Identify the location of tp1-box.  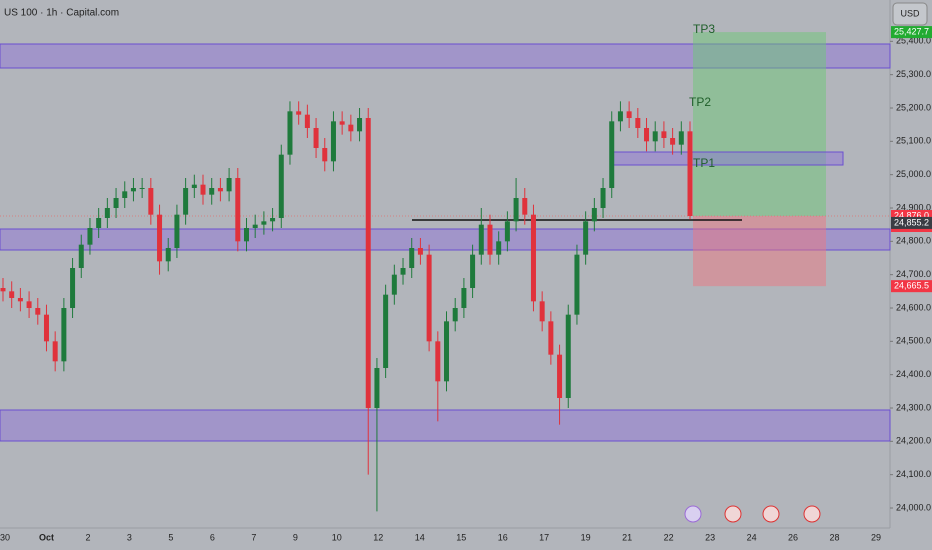
(727, 158).